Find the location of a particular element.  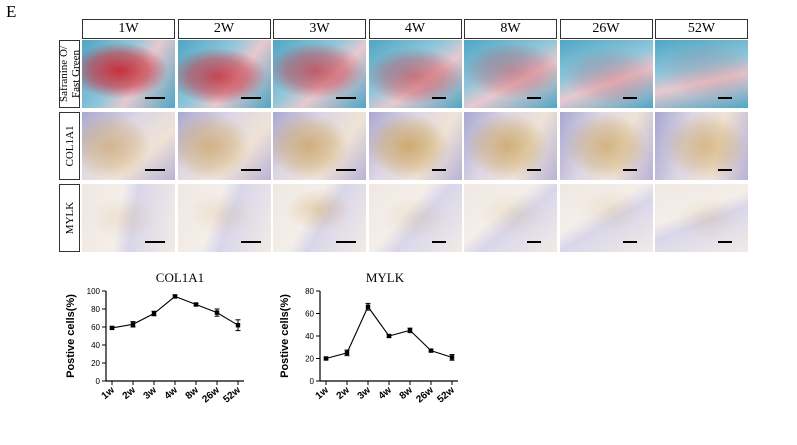

y-tick-label: 100 is located at coordinates (94, 291).